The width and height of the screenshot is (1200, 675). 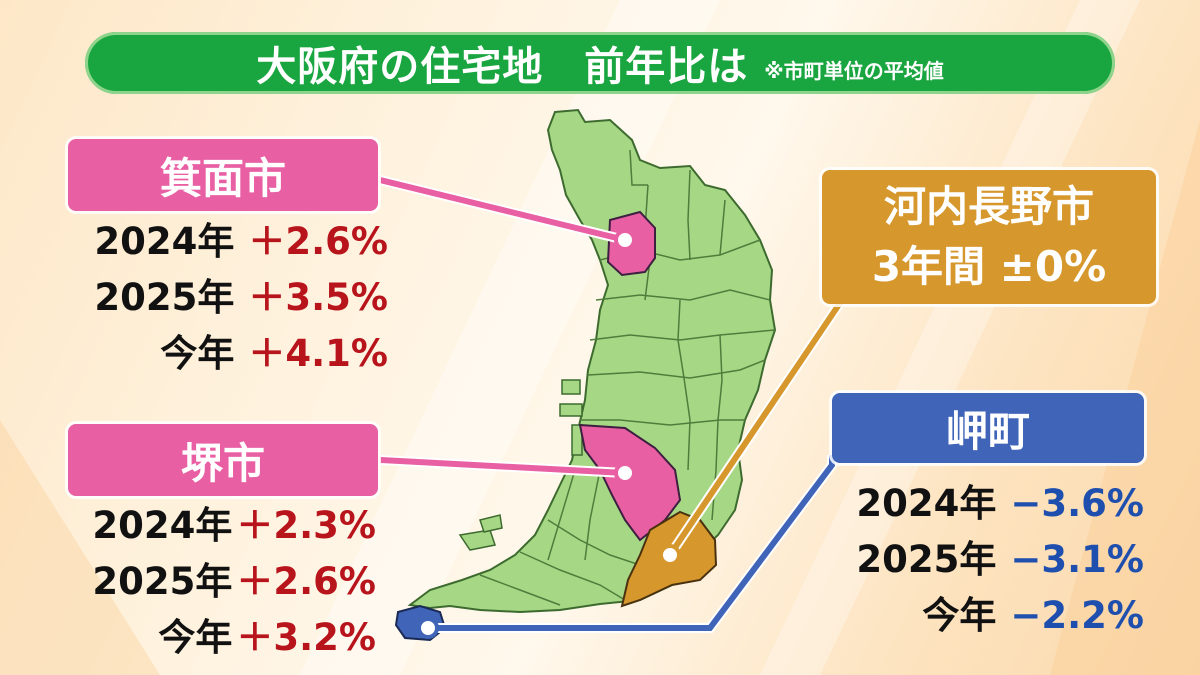 What do you see at coordinates (306, 581) in the screenshot?
I see `sakai-value-2025: ＋2.6%` at bounding box center [306, 581].